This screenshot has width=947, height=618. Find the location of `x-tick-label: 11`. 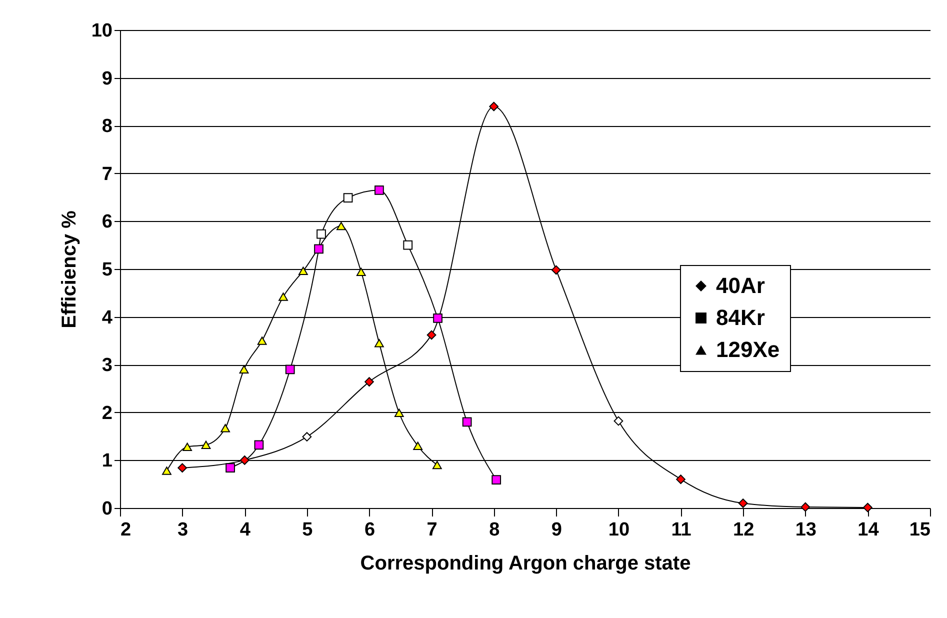

x-tick-label: 11 is located at coordinates (681, 530).